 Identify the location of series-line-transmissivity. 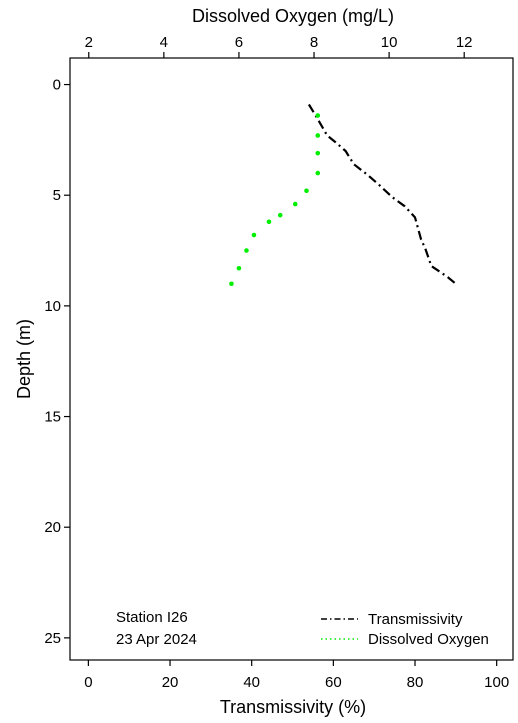
(382, 194).